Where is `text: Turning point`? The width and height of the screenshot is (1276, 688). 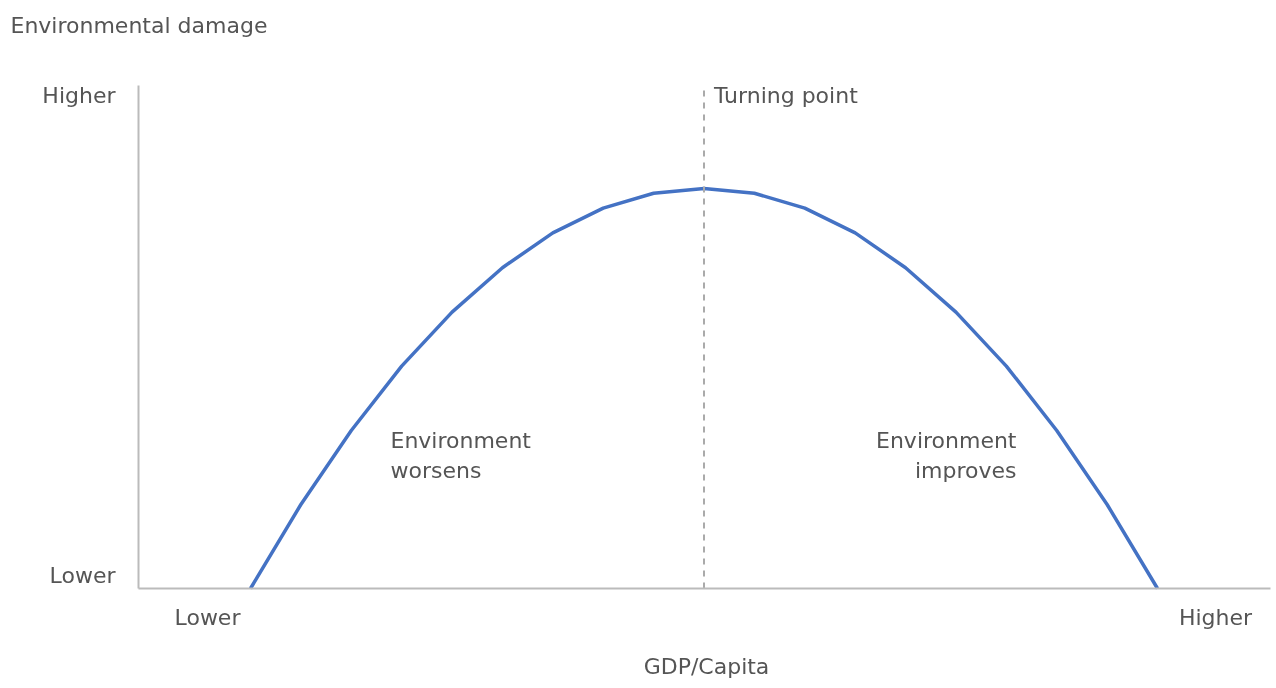 text: Turning point is located at coordinates (786, 95).